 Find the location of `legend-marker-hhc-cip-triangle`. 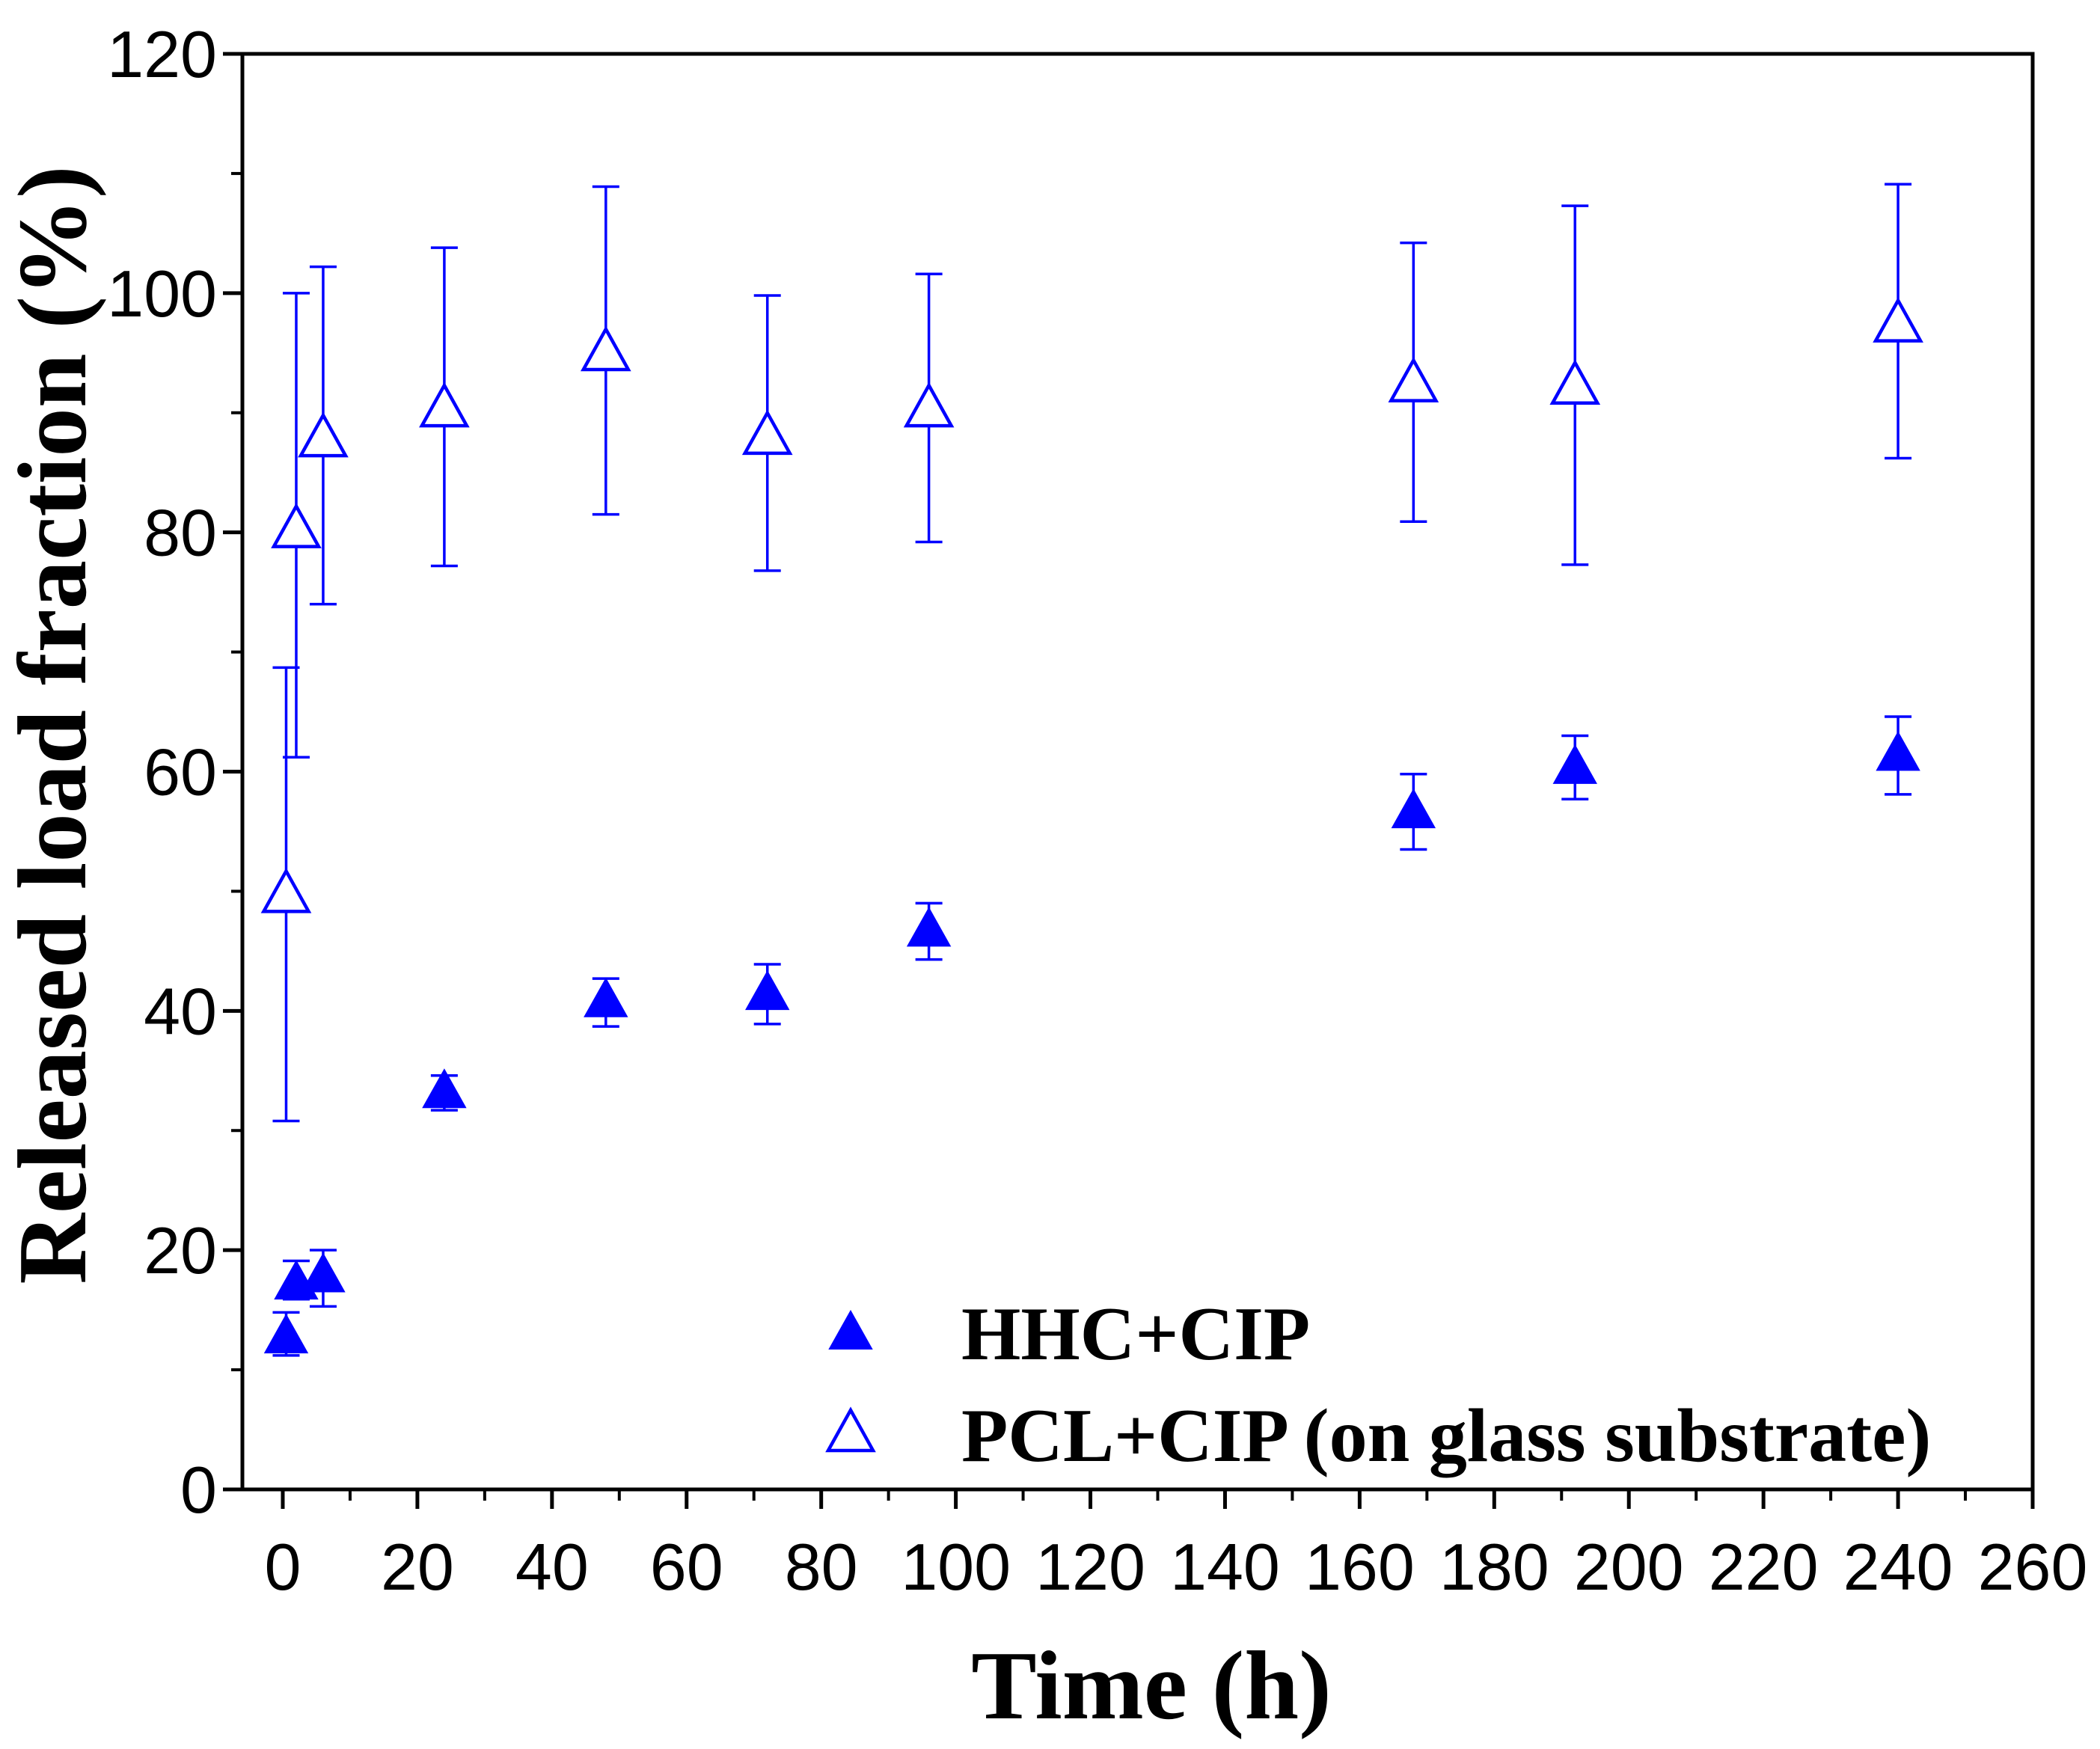

legend-marker-hhc-cip-triangle is located at coordinates (851, 1329).